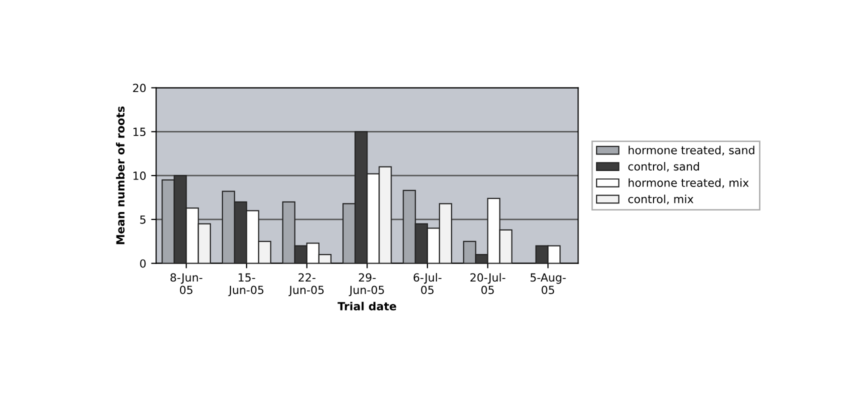 This screenshot has height=418, width=844. What do you see at coordinates (186, 283) in the screenshot?
I see `x-tick-label: 8-Jun- 05` at bounding box center [186, 283].